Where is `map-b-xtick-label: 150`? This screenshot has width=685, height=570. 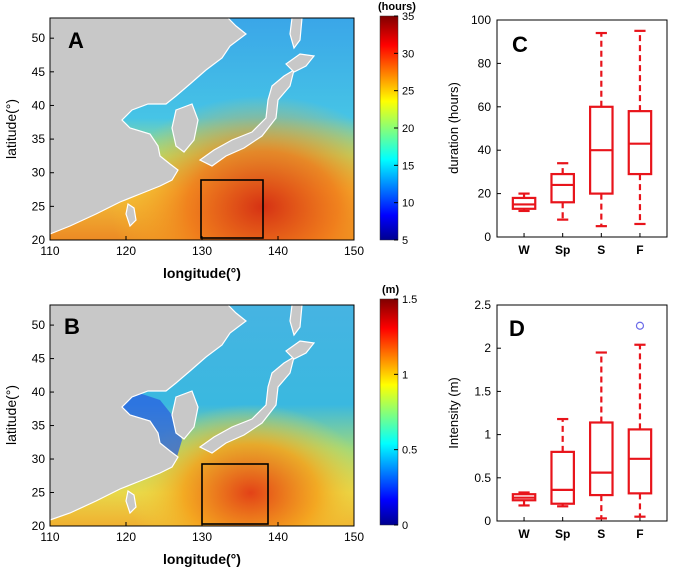 map-b-xtick-label: 150 is located at coordinates (354, 537).